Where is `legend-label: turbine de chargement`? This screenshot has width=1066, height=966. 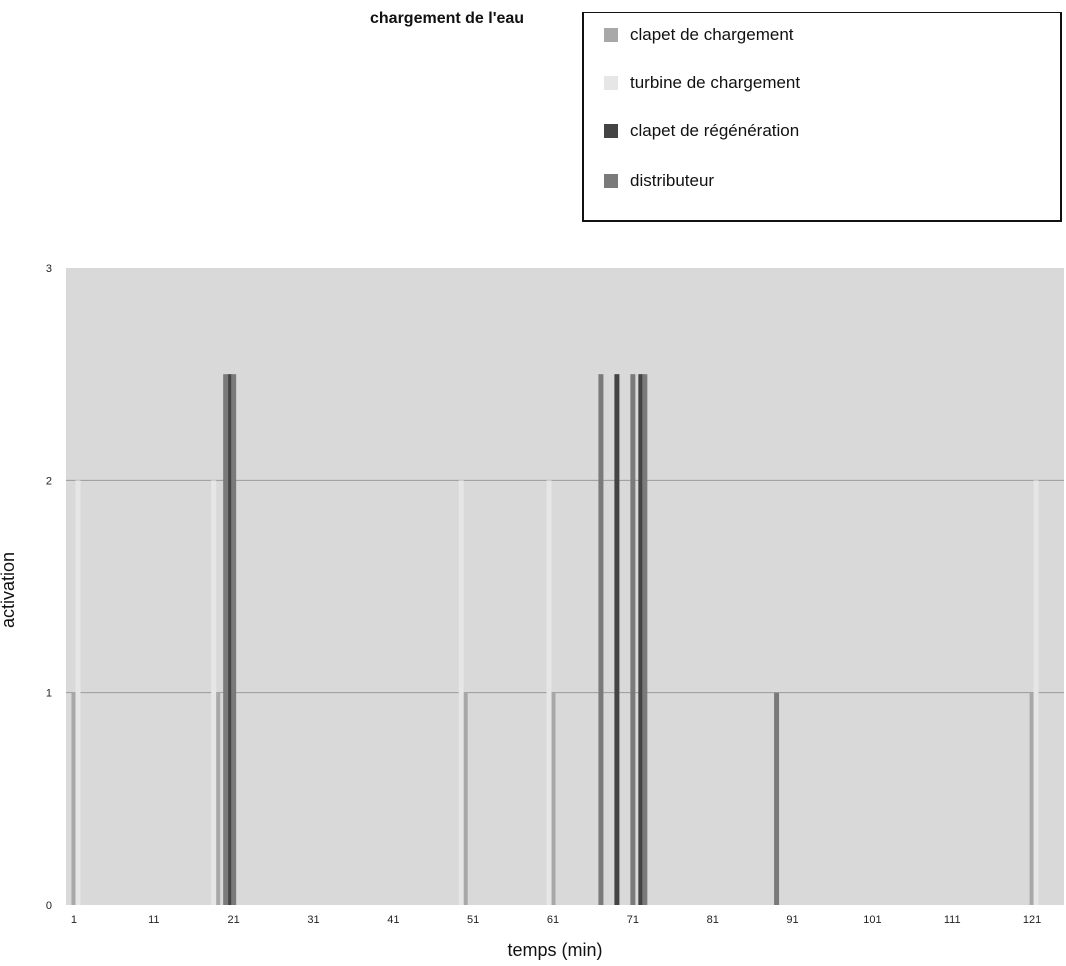
legend-label: turbine de chargement is located at coordinates (715, 82).